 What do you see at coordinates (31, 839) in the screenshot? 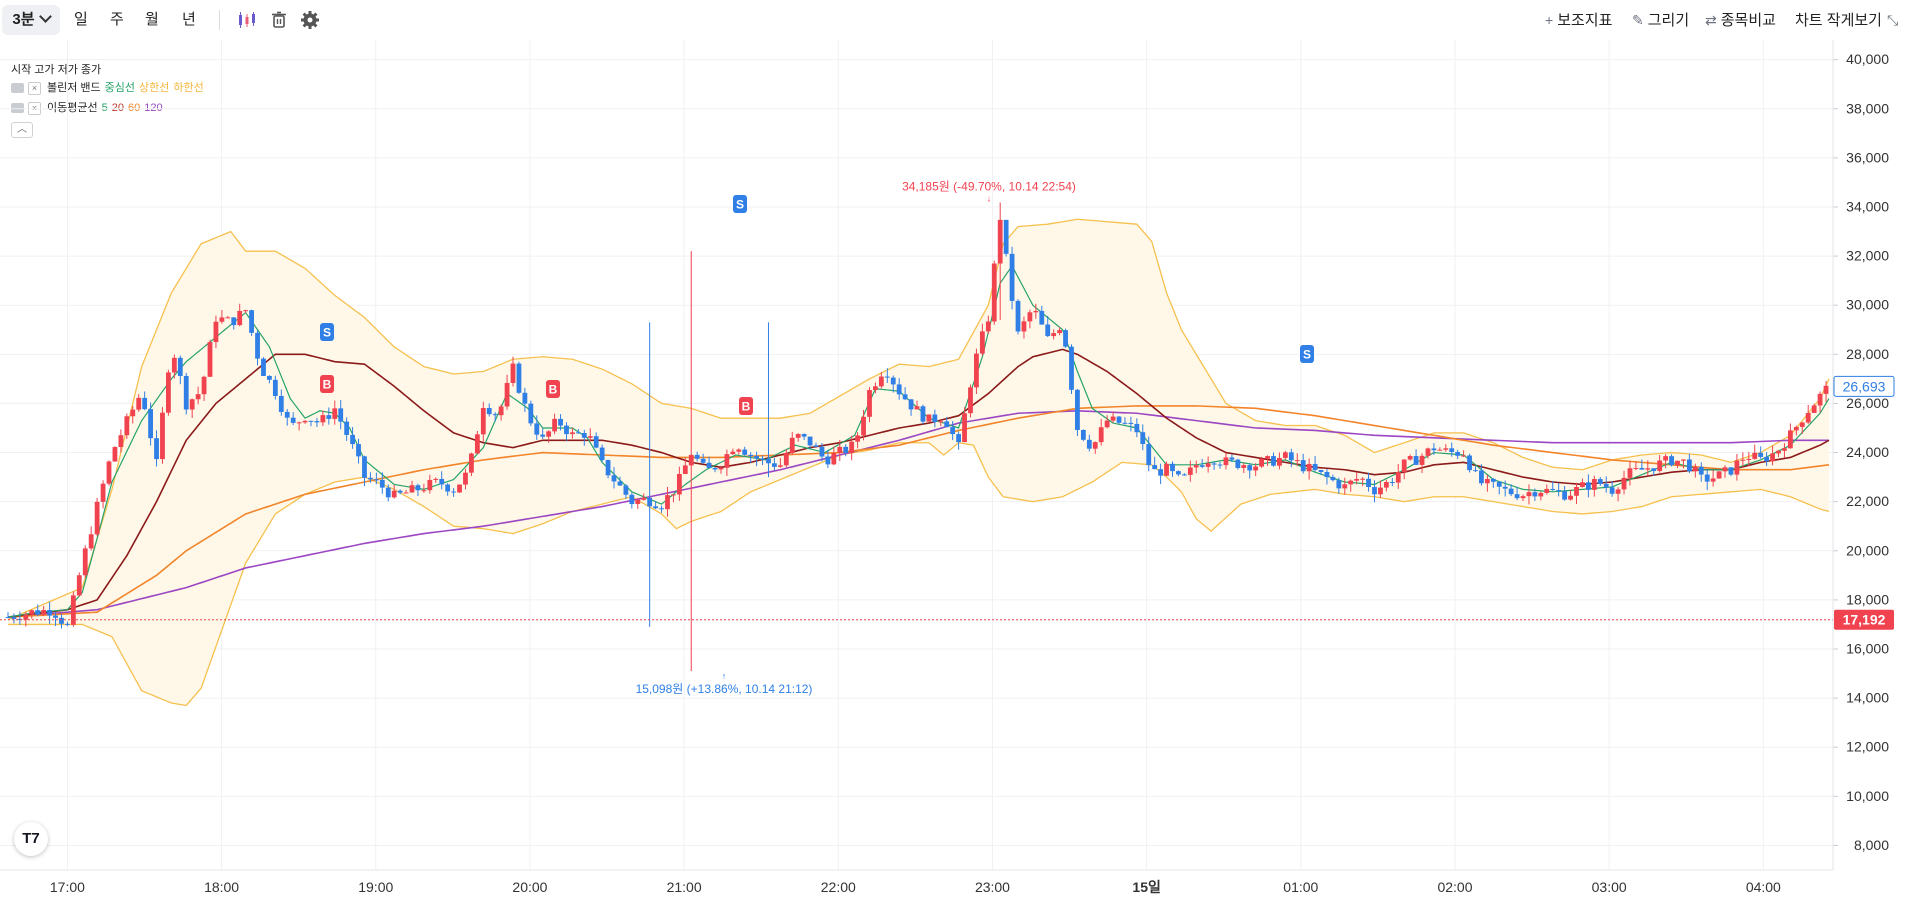
I see `tradingview-logo: T7` at bounding box center [31, 839].